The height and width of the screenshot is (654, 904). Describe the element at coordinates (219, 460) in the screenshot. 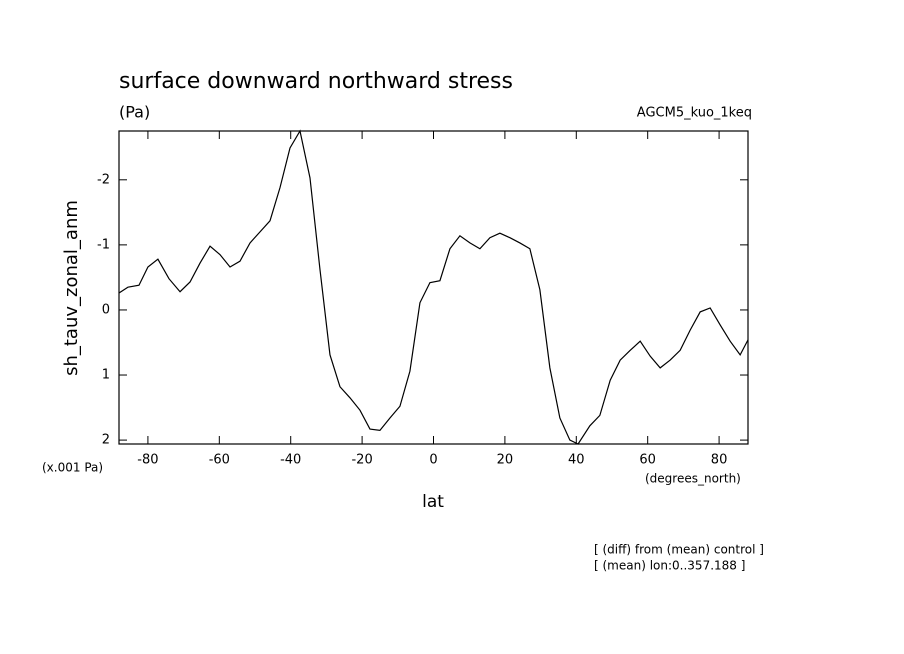

I see `x-tick-label: -60` at that location.